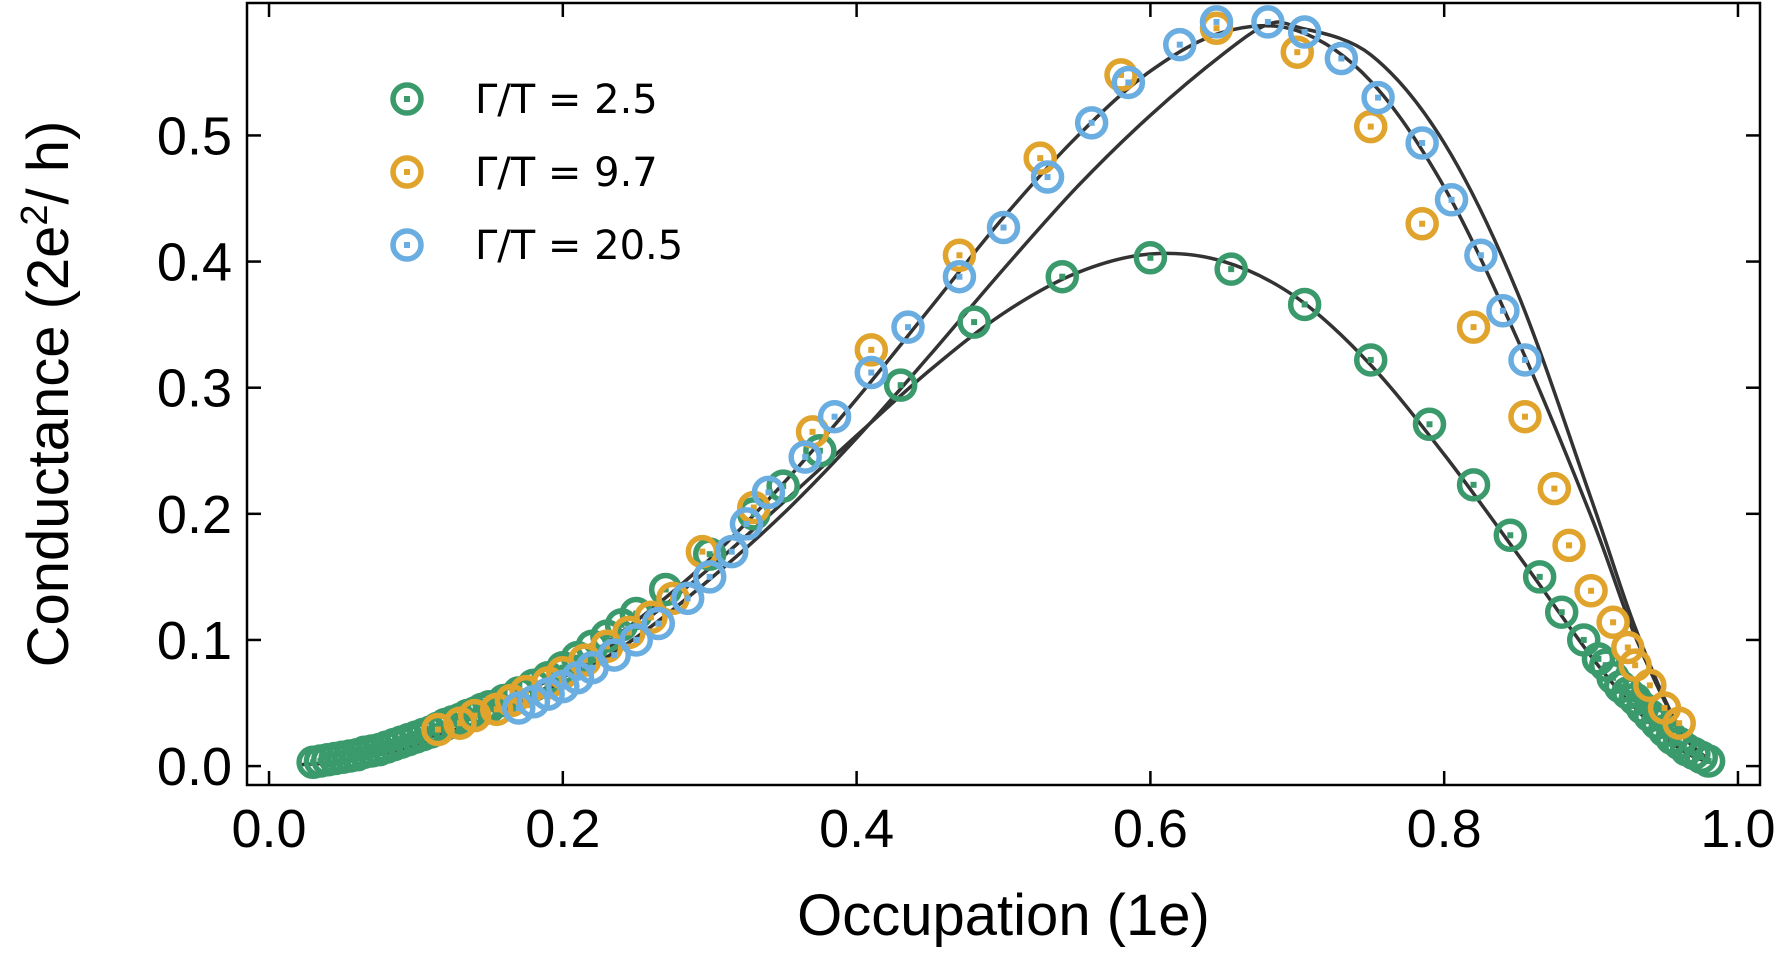 This screenshot has width=1788, height=960. I want to click on y-tick-label: 0.1, so click(194, 641).